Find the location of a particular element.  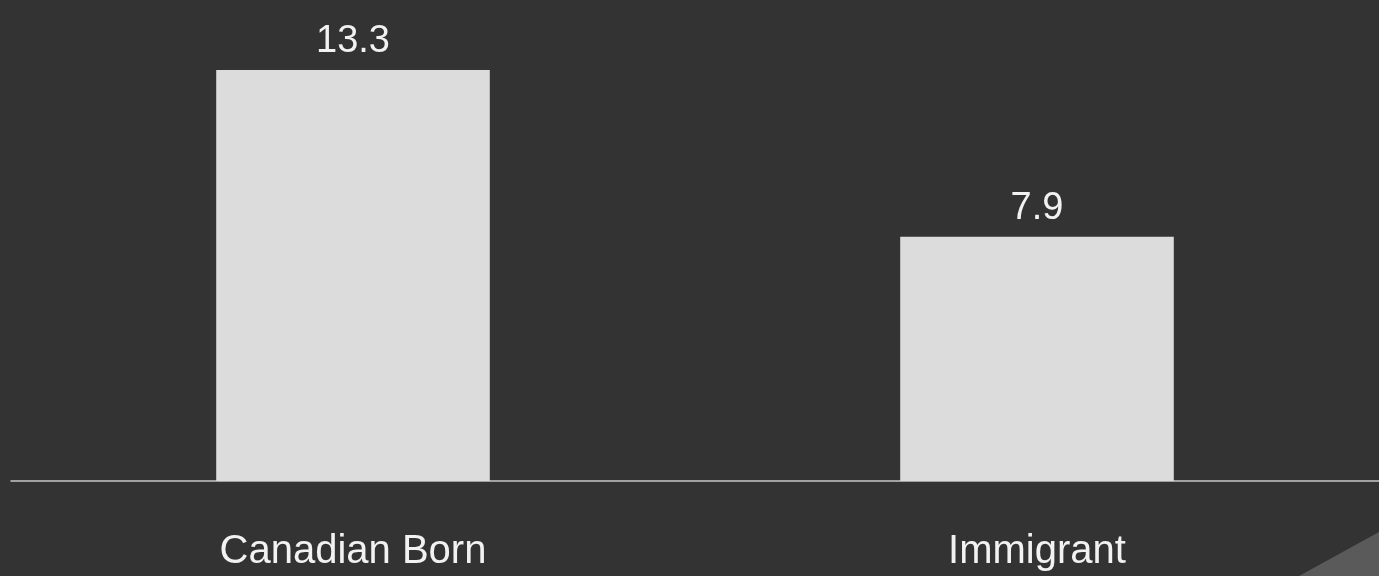

x-tick-label: Immigrant is located at coordinates (1037, 549).